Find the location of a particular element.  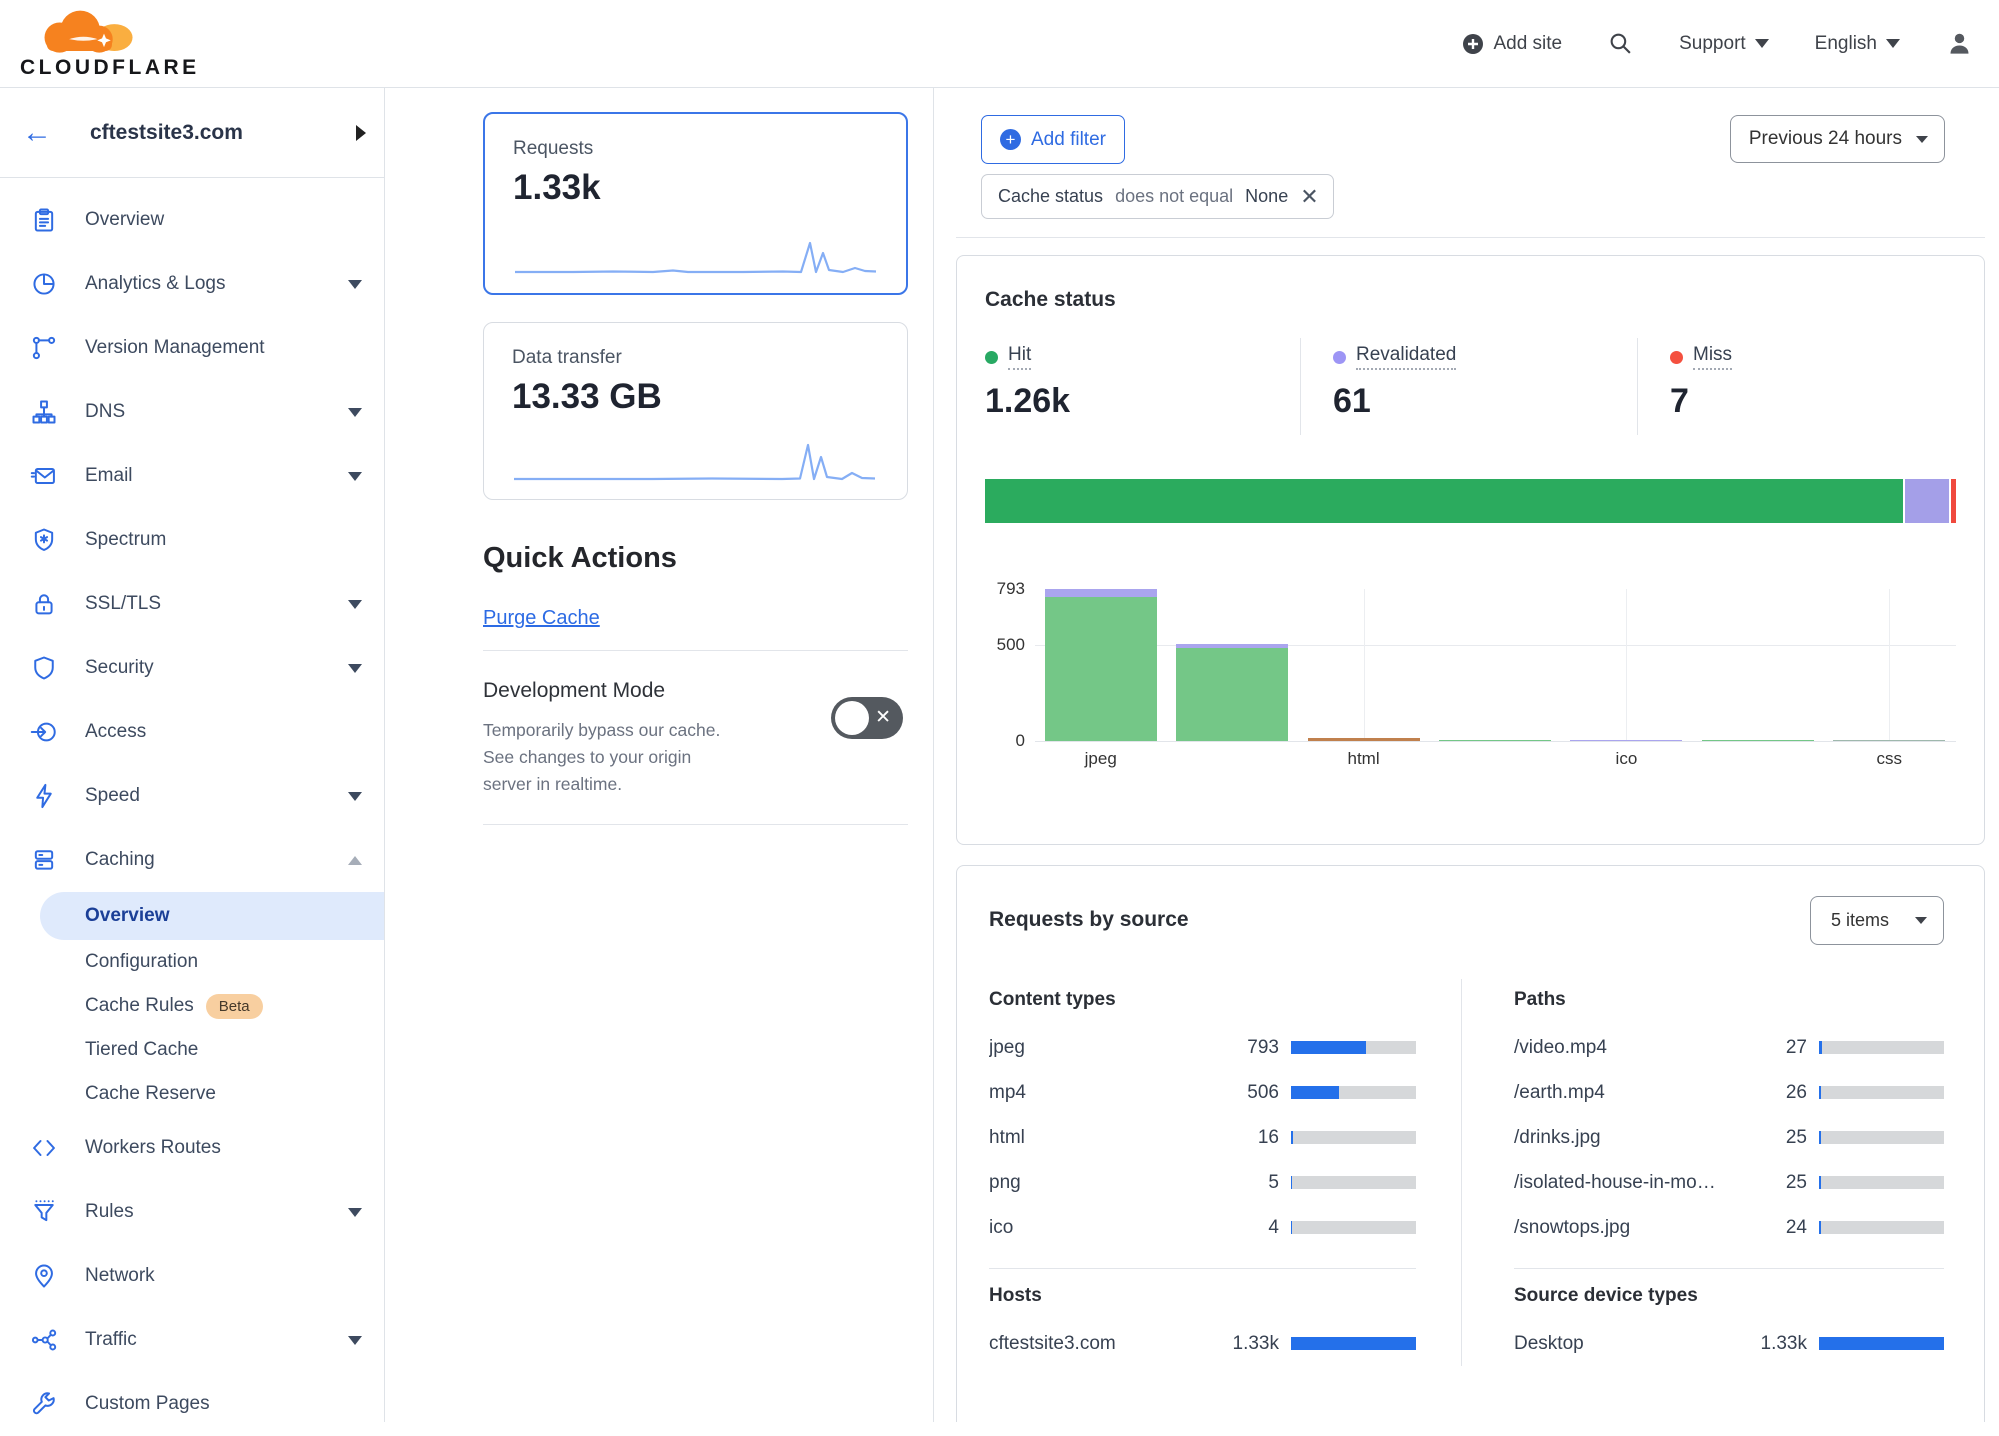

sidebar-item-security: Security is located at coordinates (192, 668).